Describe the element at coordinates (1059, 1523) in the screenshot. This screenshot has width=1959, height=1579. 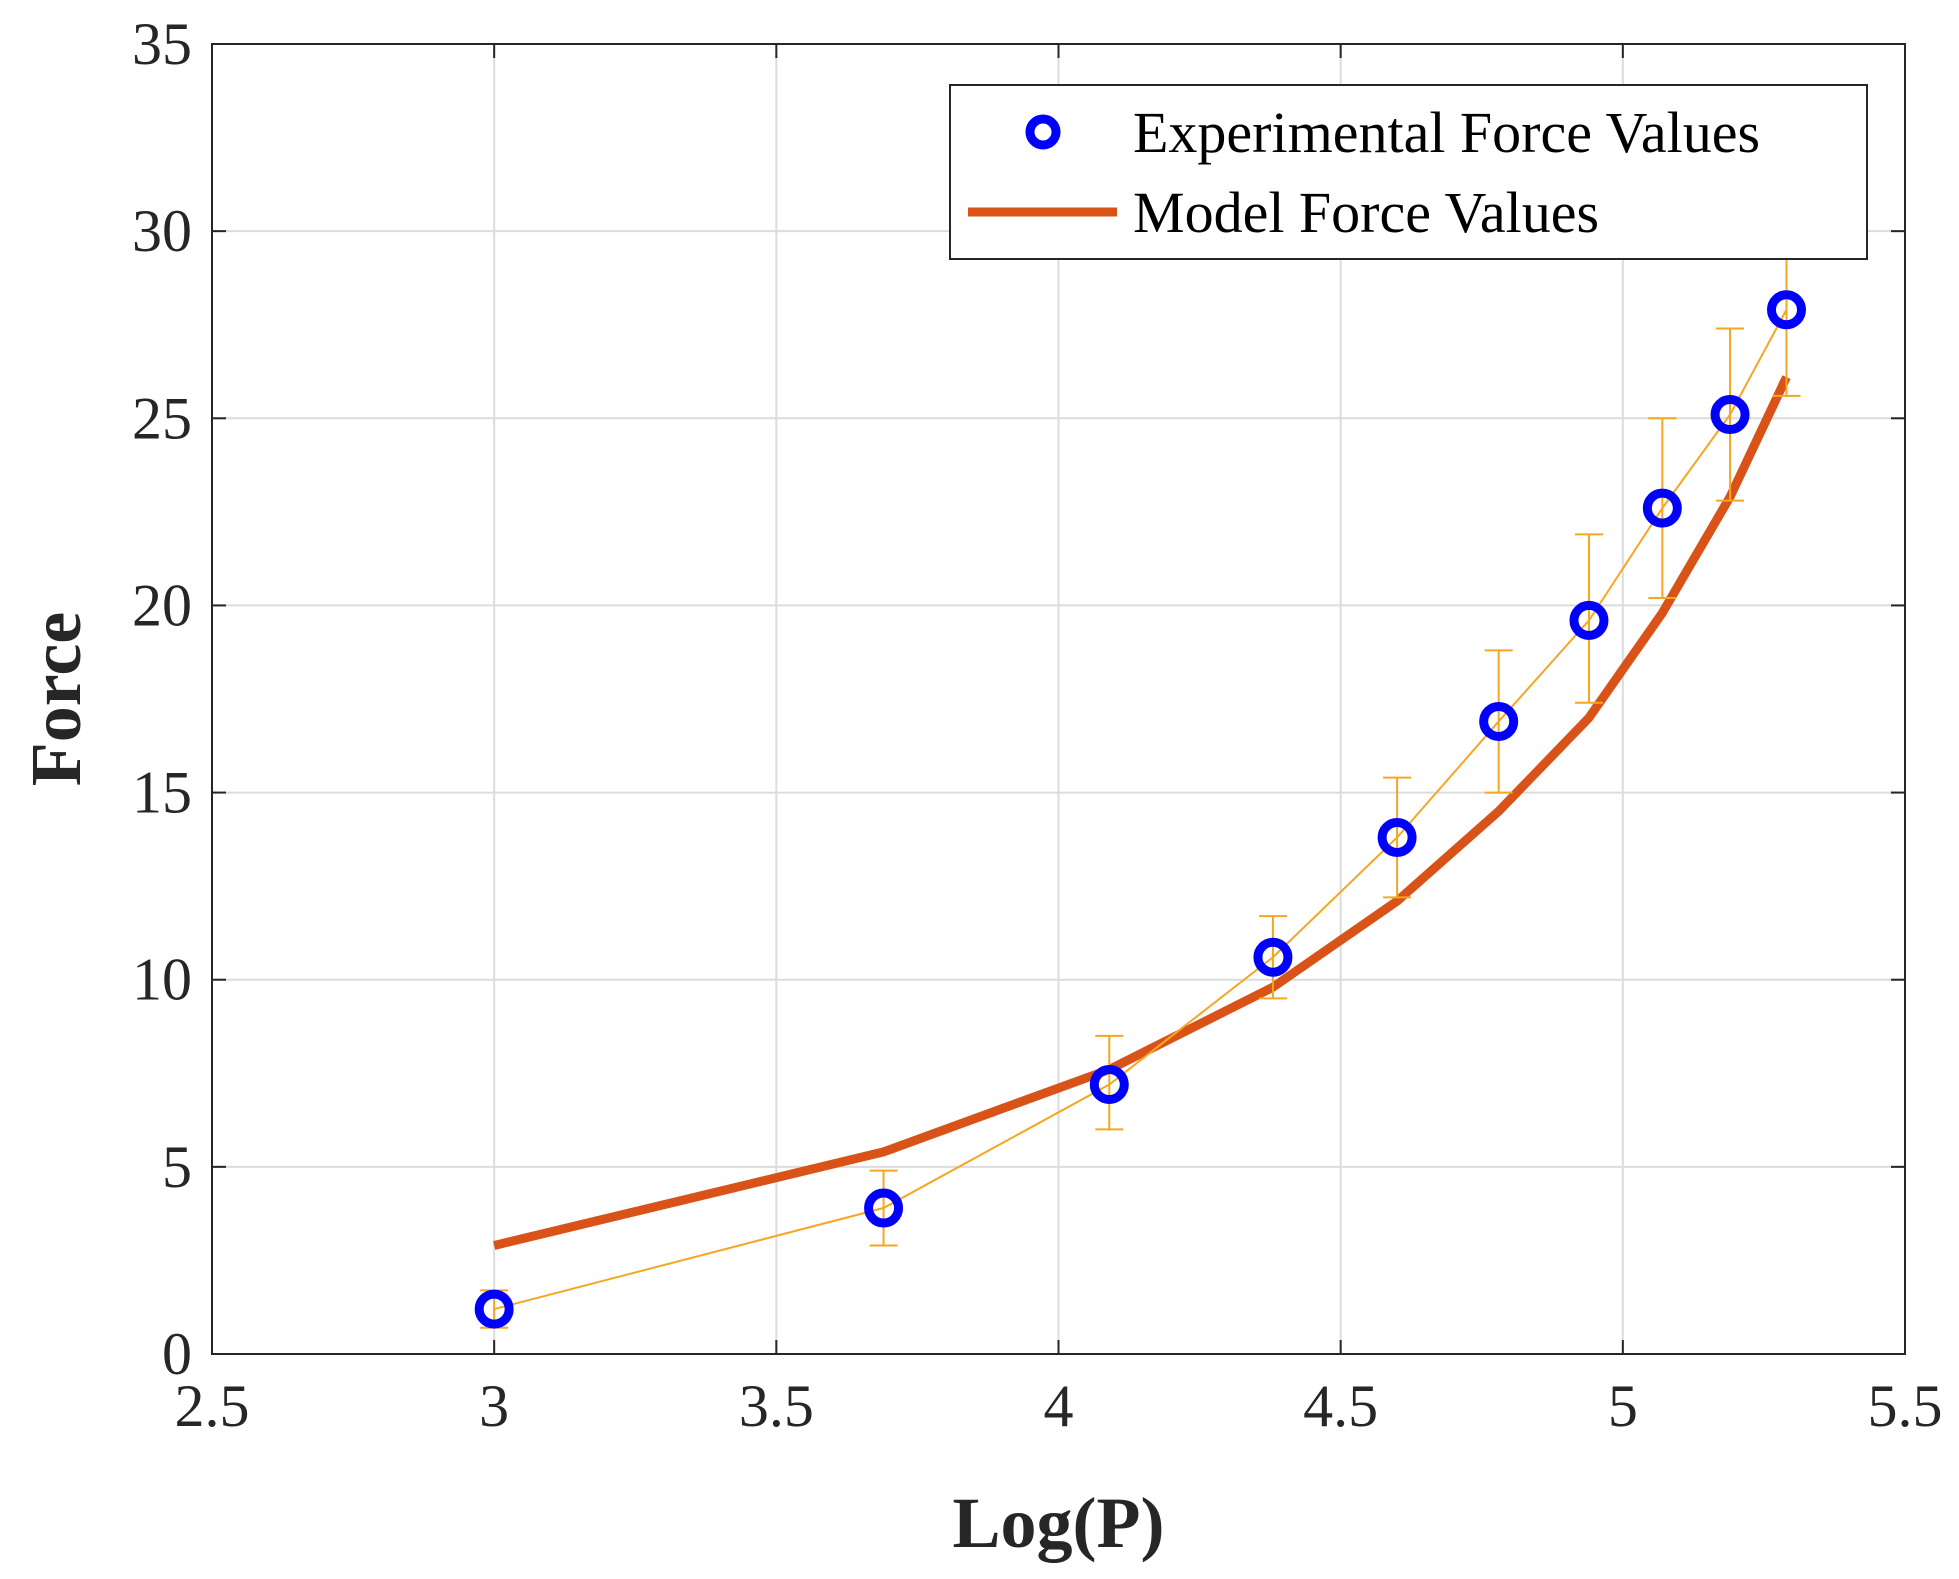
I see `x-axis-title: Log(P)` at that location.